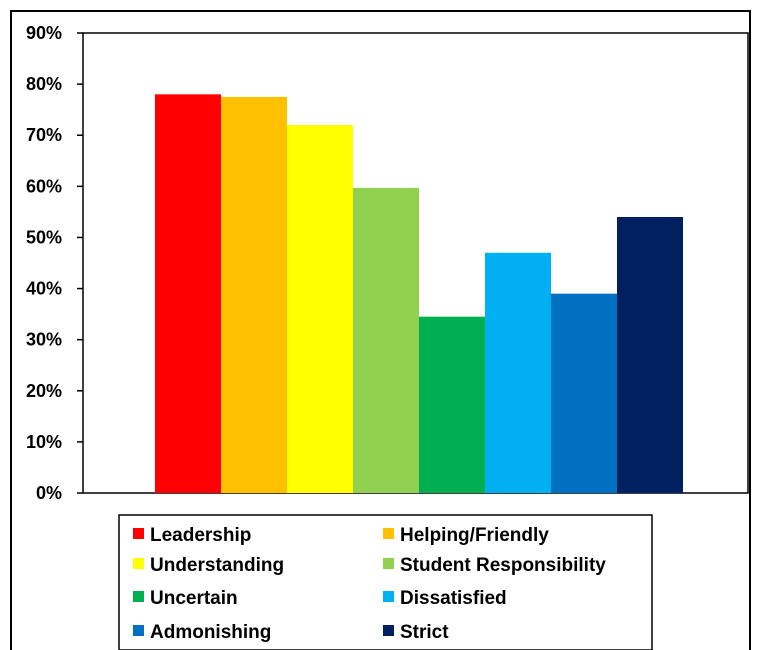 This screenshot has height=650, width=761. What do you see at coordinates (44, 33) in the screenshot?
I see `y-tick-label: 90%` at bounding box center [44, 33].